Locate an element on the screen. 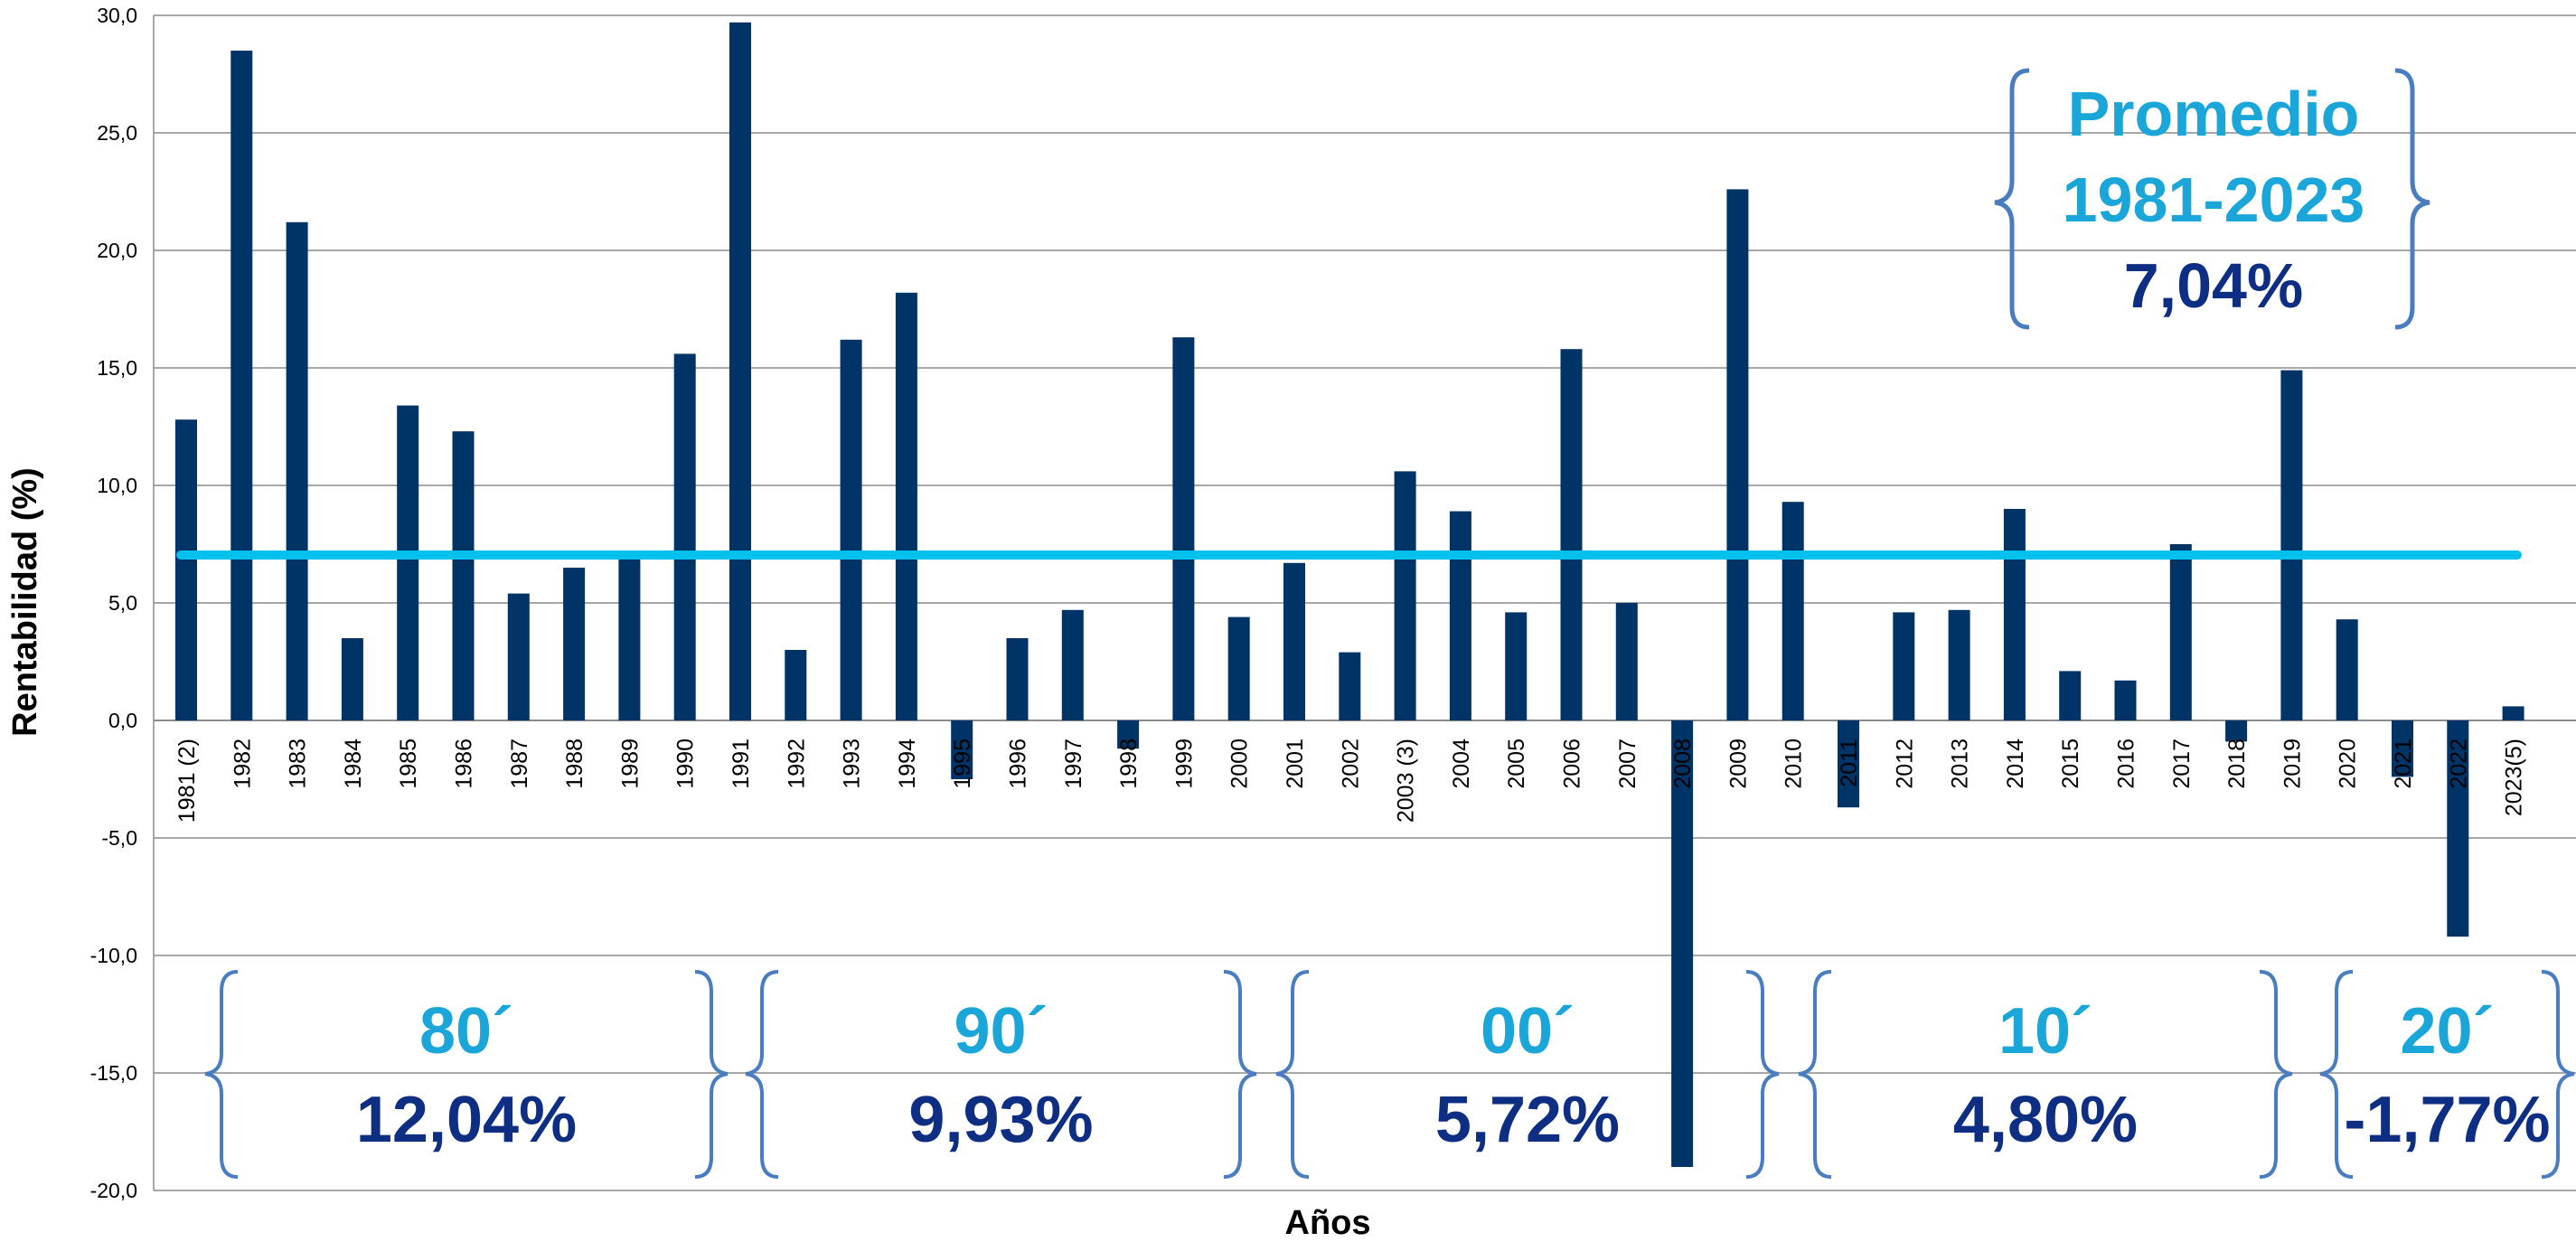 Image resolution: width=2576 pixels, height=1242 pixels. x-tick-label: 2005 is located at coordinates (1517, 764).